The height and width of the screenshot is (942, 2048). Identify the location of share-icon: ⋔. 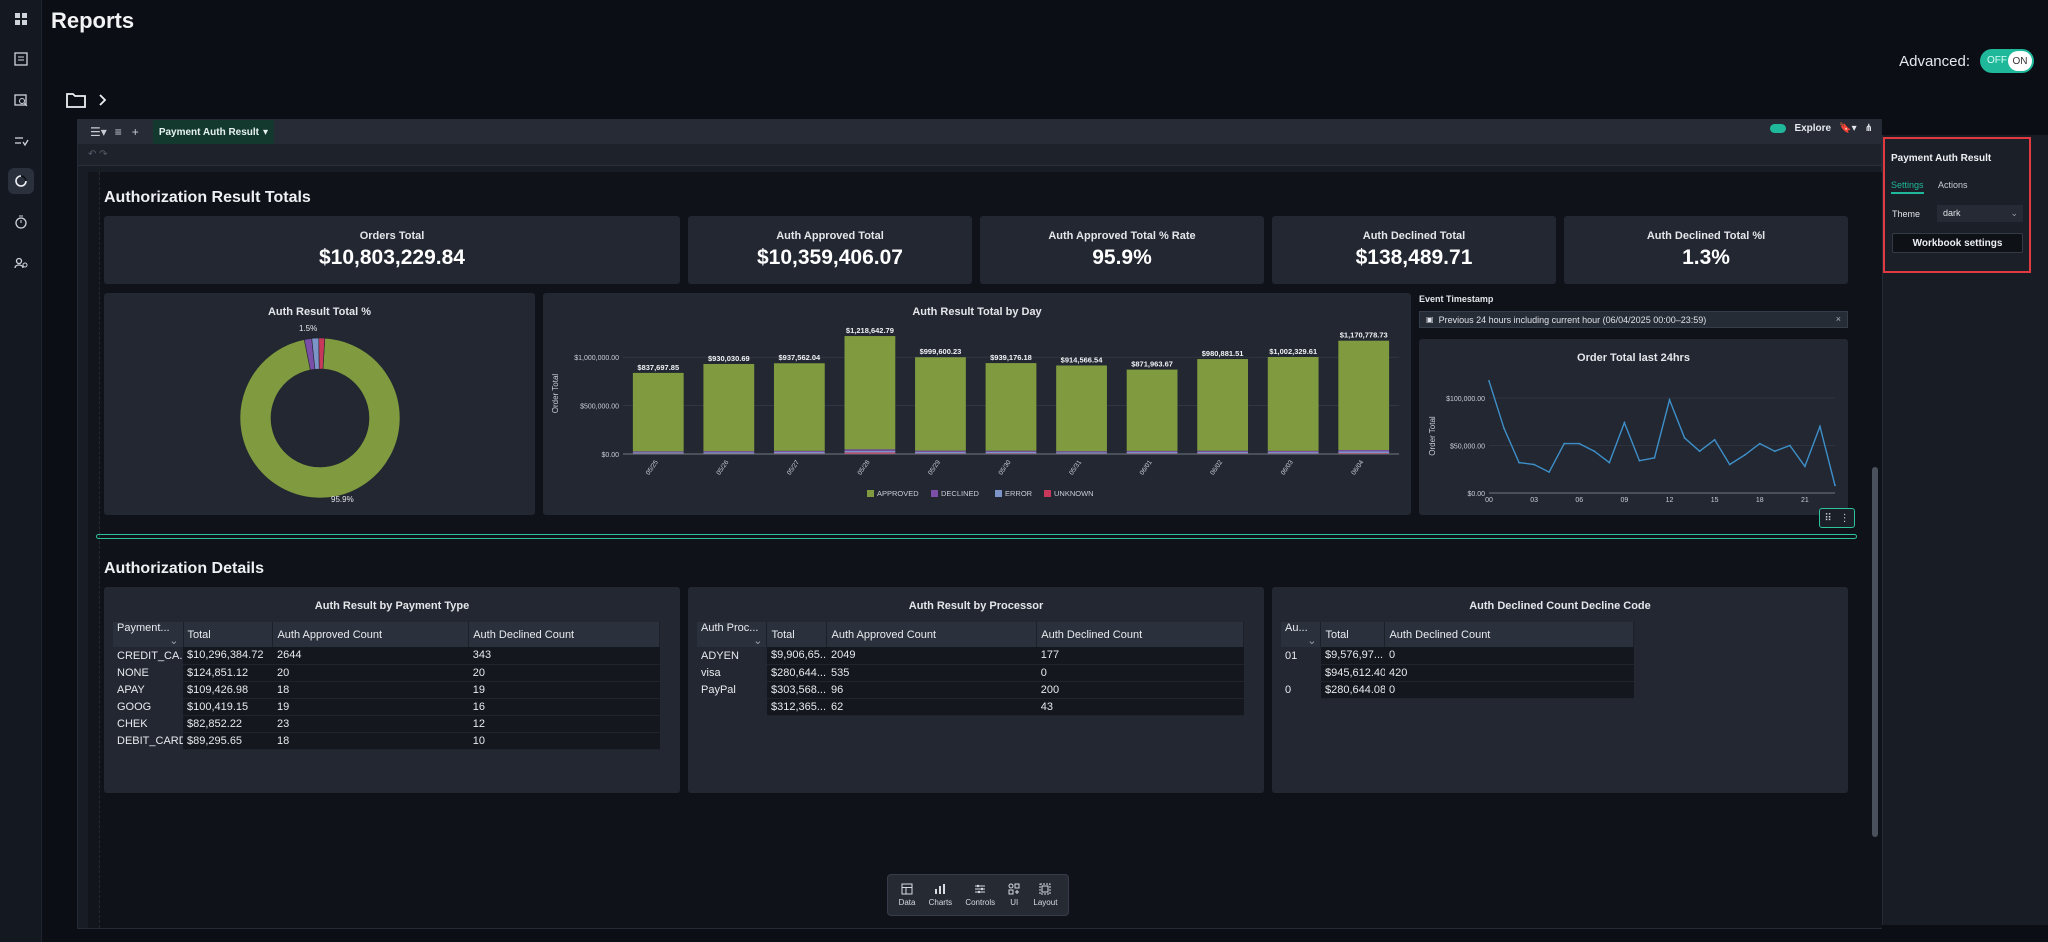
(1868, 128).